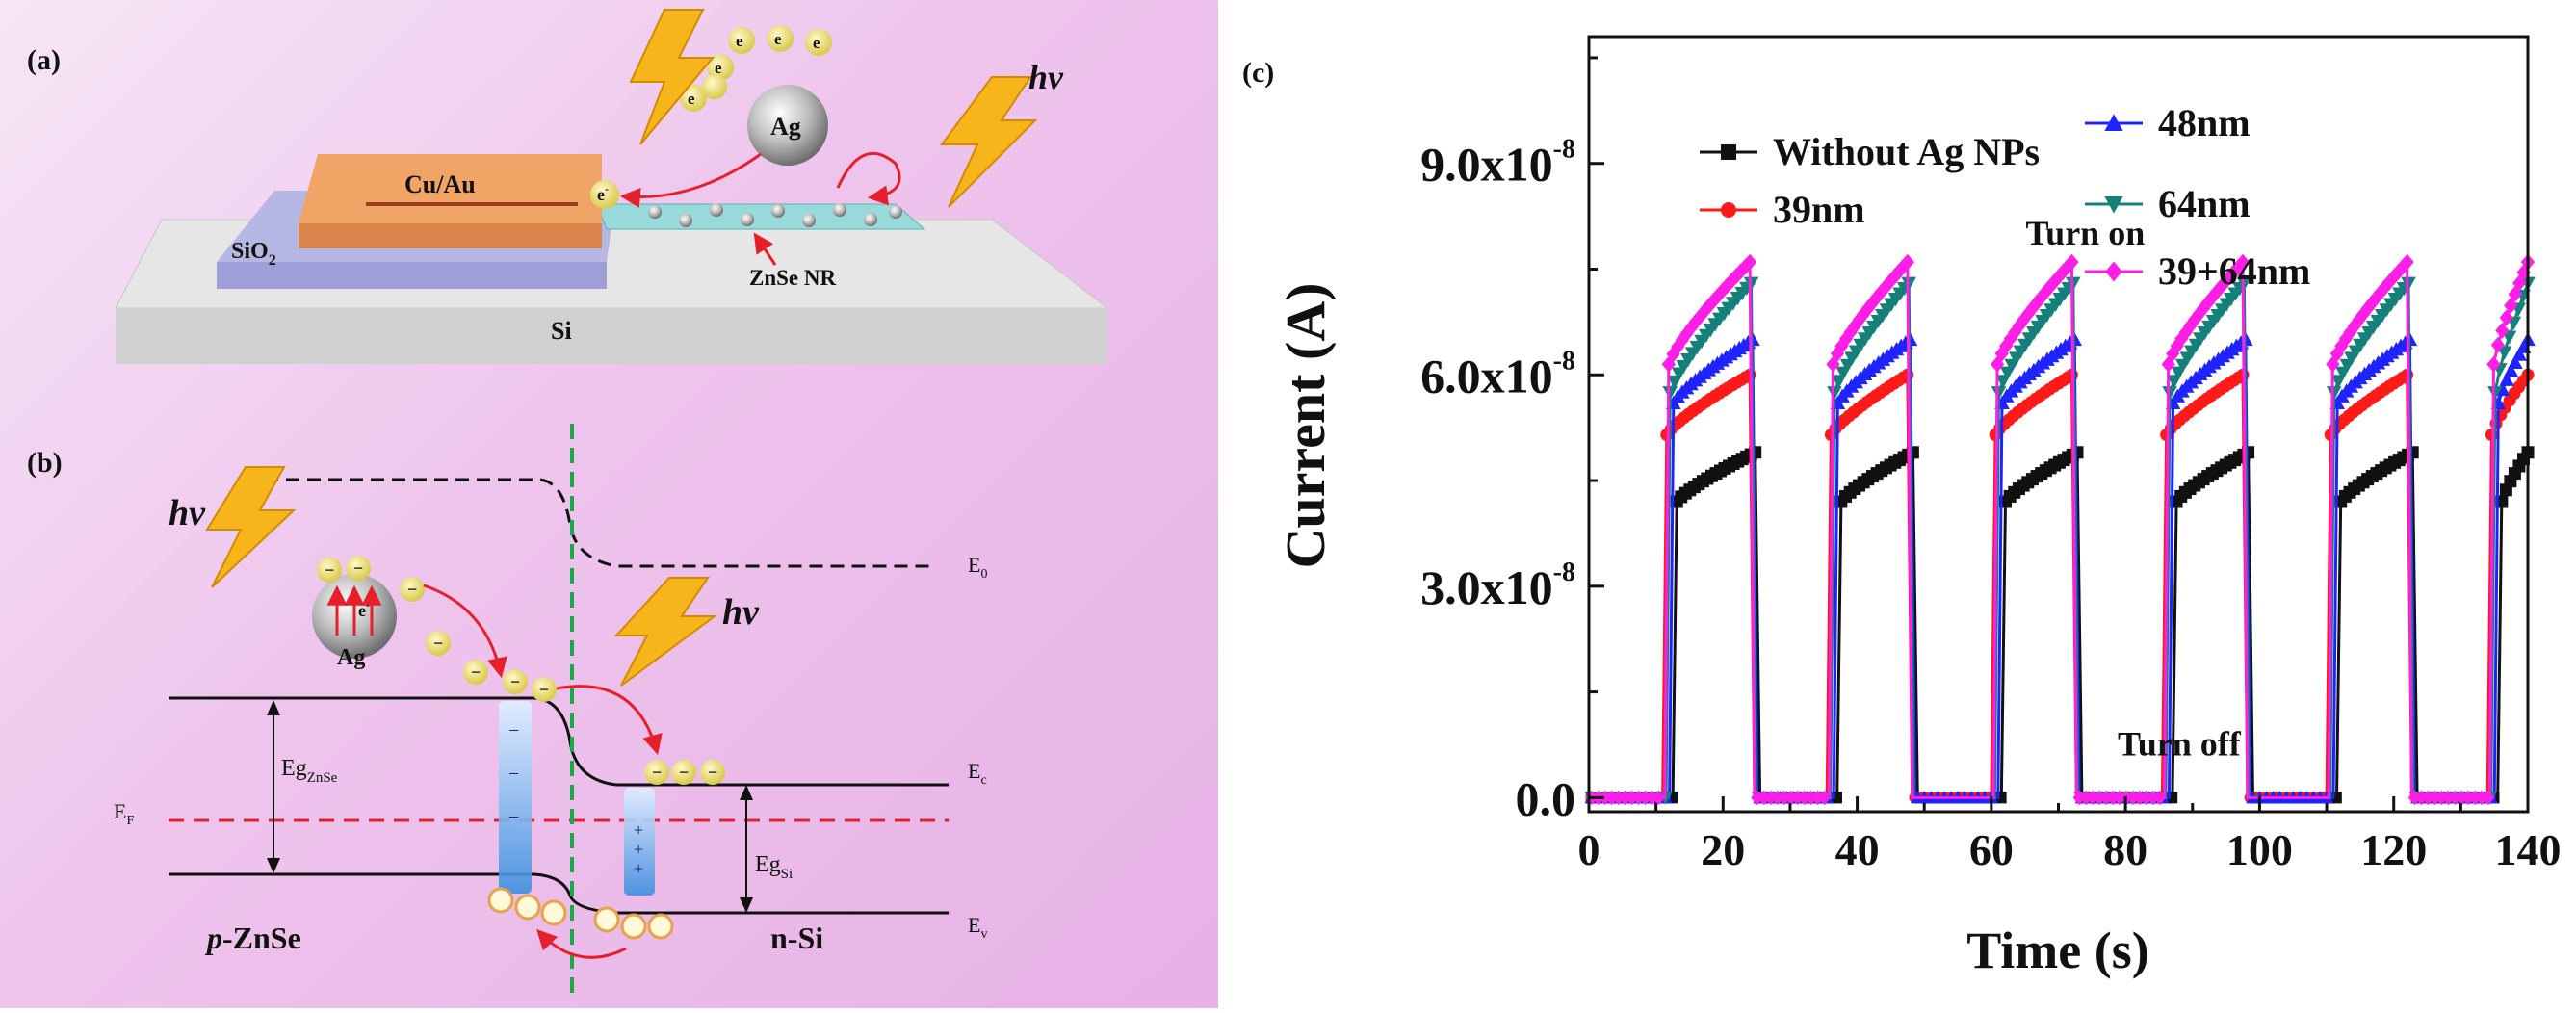 Image resolution: width=2576 pixels, height=1013 pixels. I want to click on ef-symbol: E, so click(120, 811).